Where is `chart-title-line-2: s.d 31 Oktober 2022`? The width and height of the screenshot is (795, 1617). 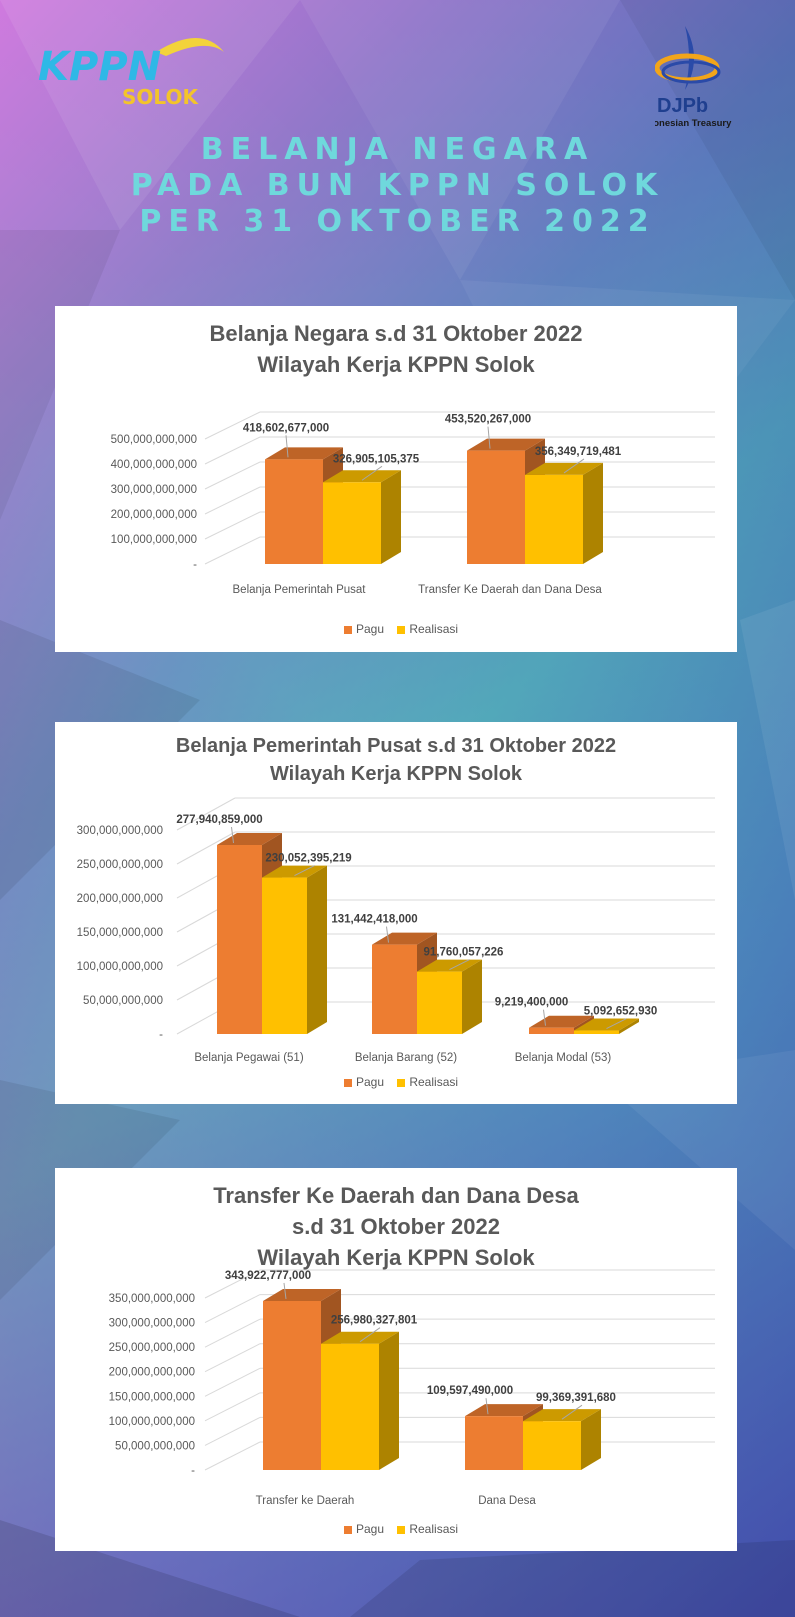 chart-title-line-2: s.d 31 Oktober 2022 is located at coordinates (396, 1226).